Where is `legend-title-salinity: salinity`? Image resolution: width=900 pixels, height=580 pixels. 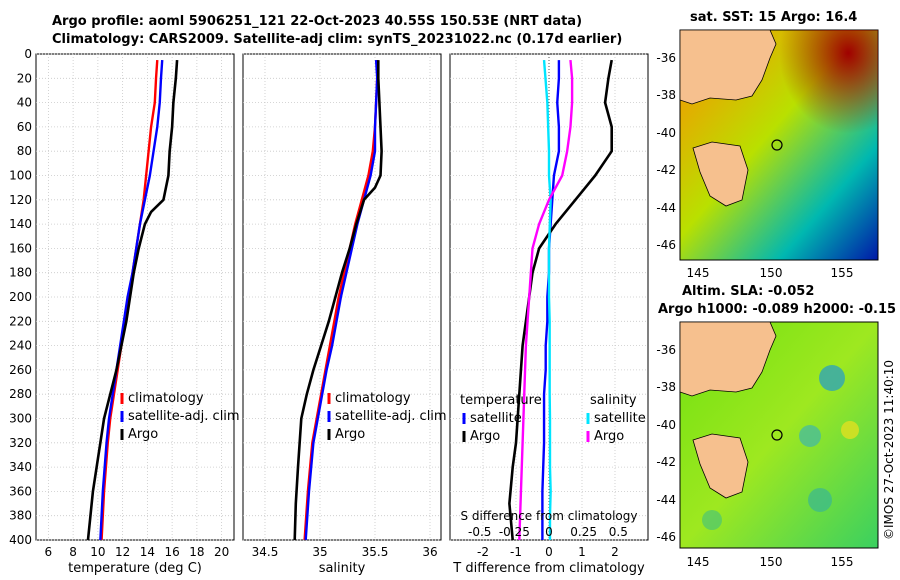
legend-title-salinity: salinity is located at coordinates (613, 400).